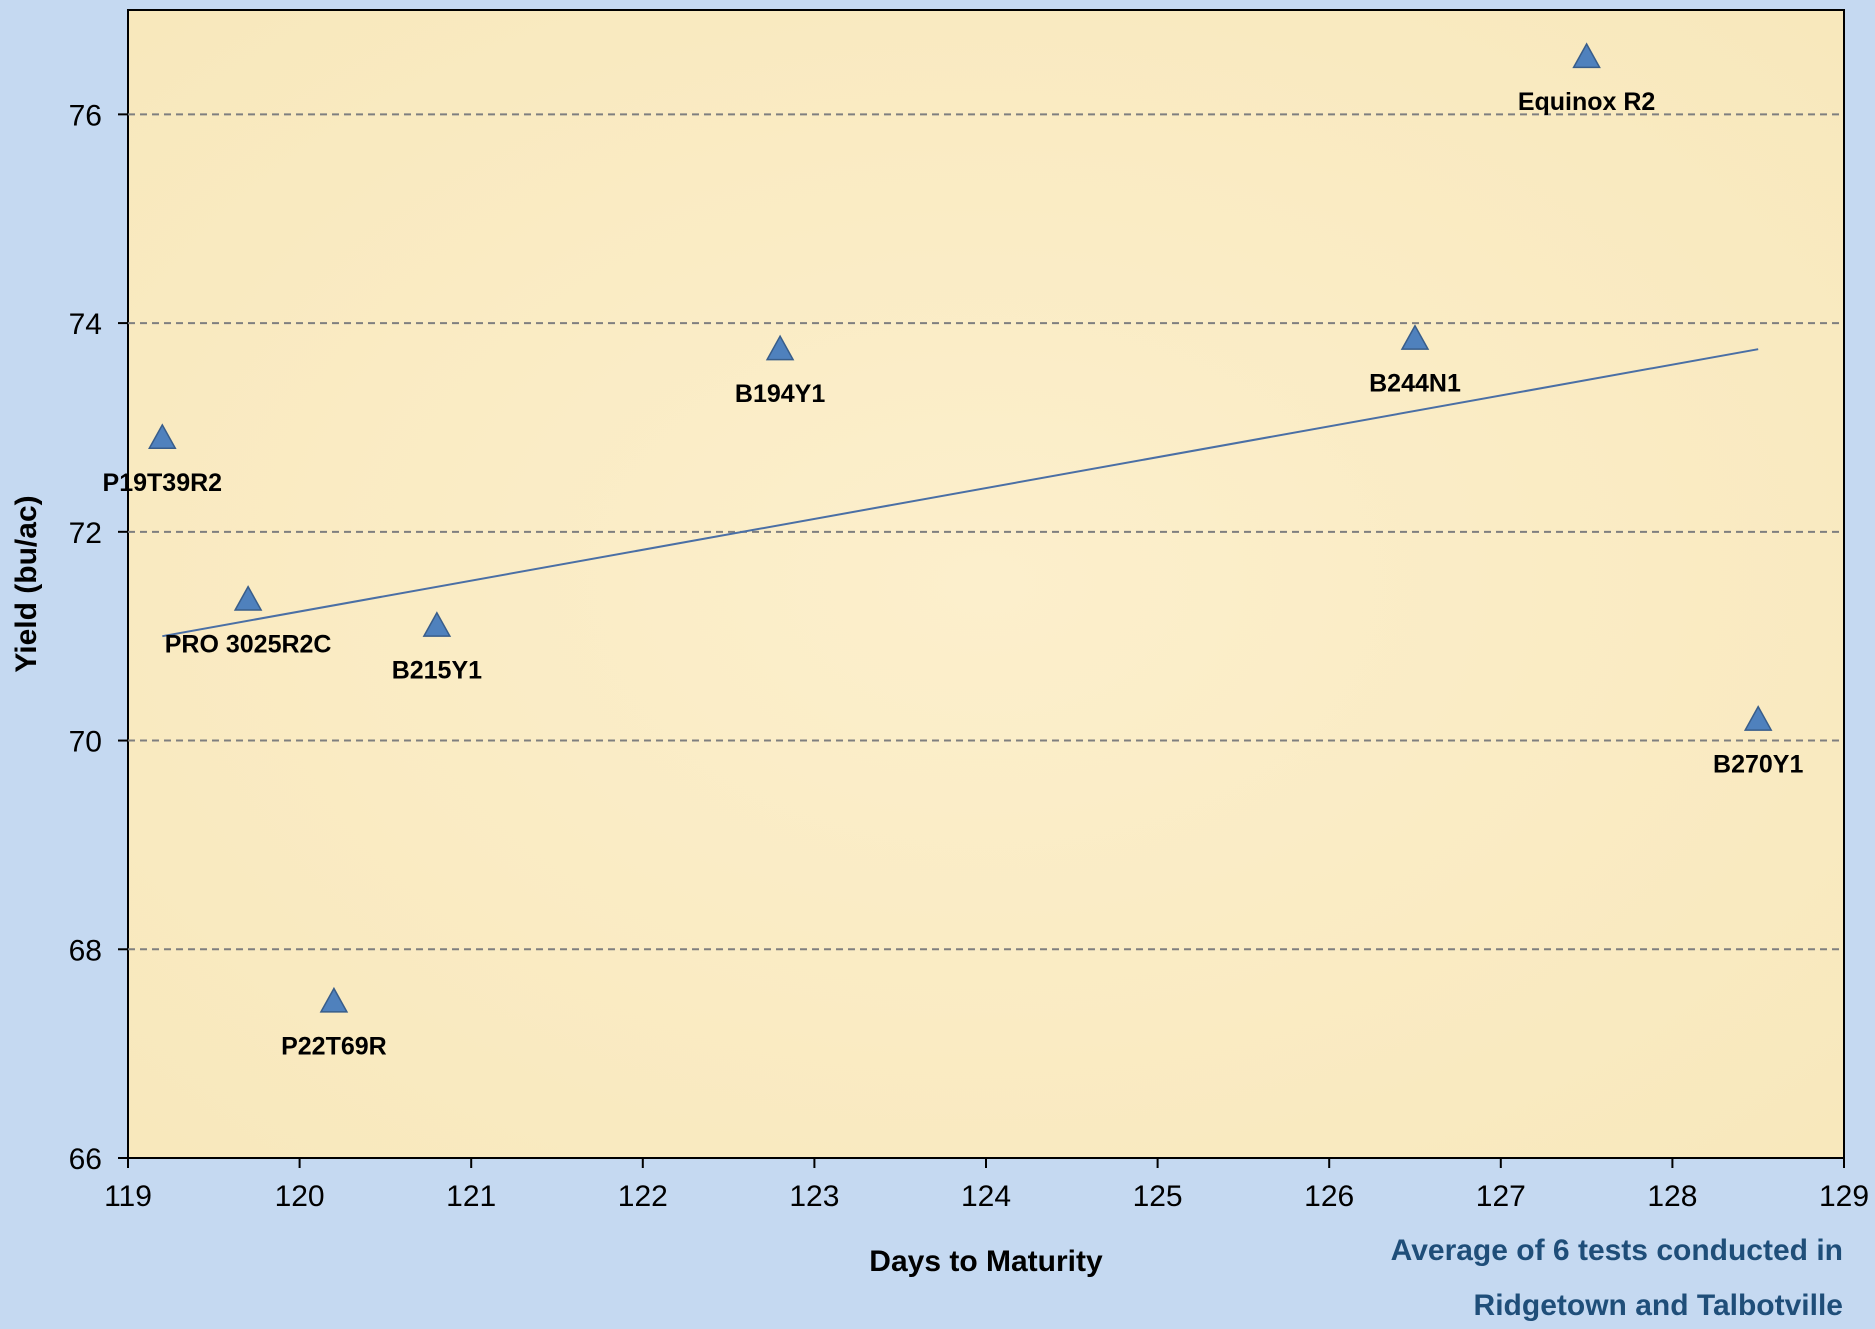 This screenshot has width=1875, height=1329. What do you see at coordinates (1329, 1196) in the screenshot?
I see `x-tick-label: 126` at bounding box center [1329, 1196].